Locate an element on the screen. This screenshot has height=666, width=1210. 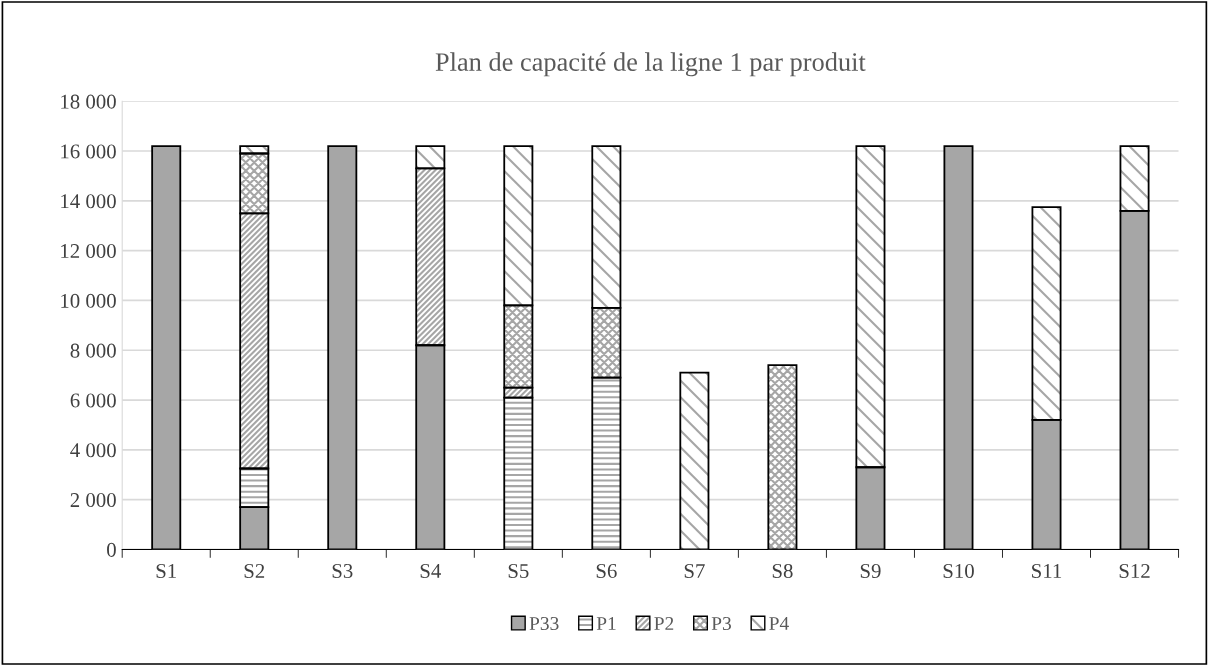
x-tick-label: S9 is located at coordinates (870, 571).